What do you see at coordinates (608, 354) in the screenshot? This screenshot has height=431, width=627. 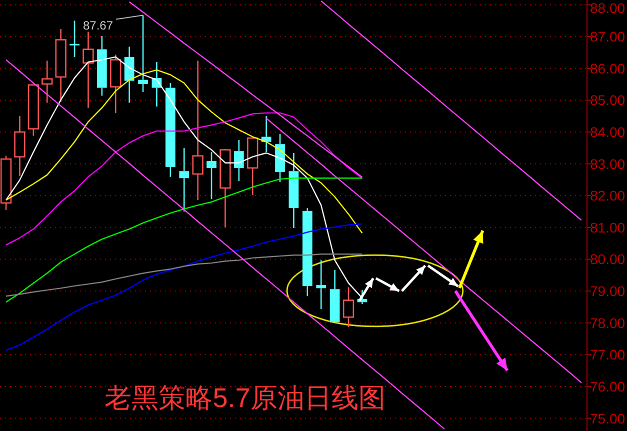 I see `y-tick-label: 77.00` at bounding box center [608, 354].